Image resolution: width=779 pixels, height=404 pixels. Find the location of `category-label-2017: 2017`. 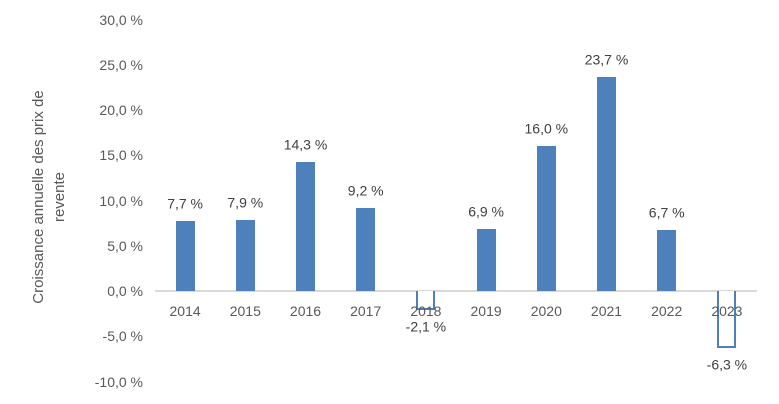

category-label-2017: 2017 is located at coordinates (366, 311).